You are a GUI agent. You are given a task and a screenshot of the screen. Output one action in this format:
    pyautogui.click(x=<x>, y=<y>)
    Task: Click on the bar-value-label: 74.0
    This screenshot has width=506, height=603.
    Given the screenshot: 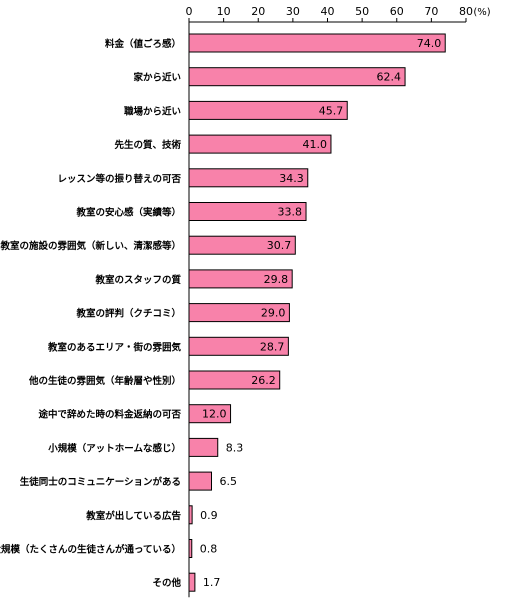 What is the action you would take?
    pyautogui.click(x=429, y=43)
    